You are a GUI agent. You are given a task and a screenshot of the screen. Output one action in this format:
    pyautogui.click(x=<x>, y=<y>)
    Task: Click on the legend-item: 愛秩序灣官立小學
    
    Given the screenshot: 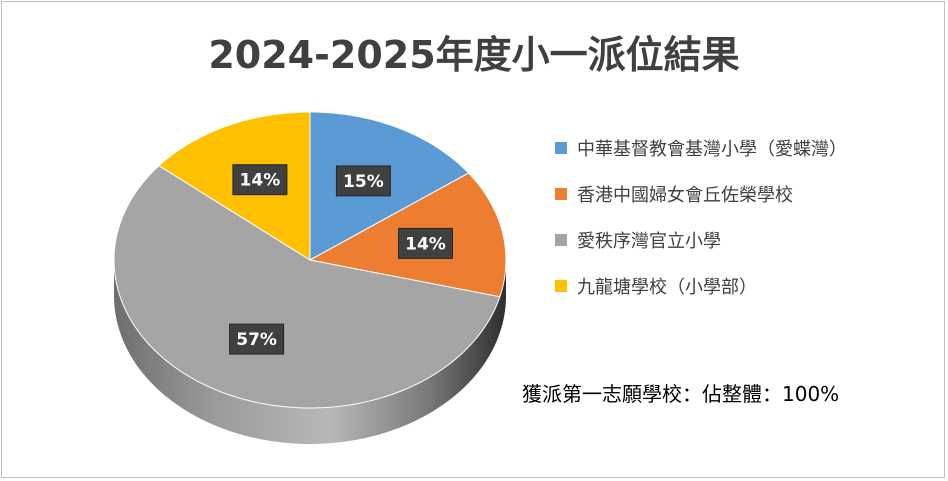 What is the action you would take?
    pyautogui.click(x=745, y=240)
    